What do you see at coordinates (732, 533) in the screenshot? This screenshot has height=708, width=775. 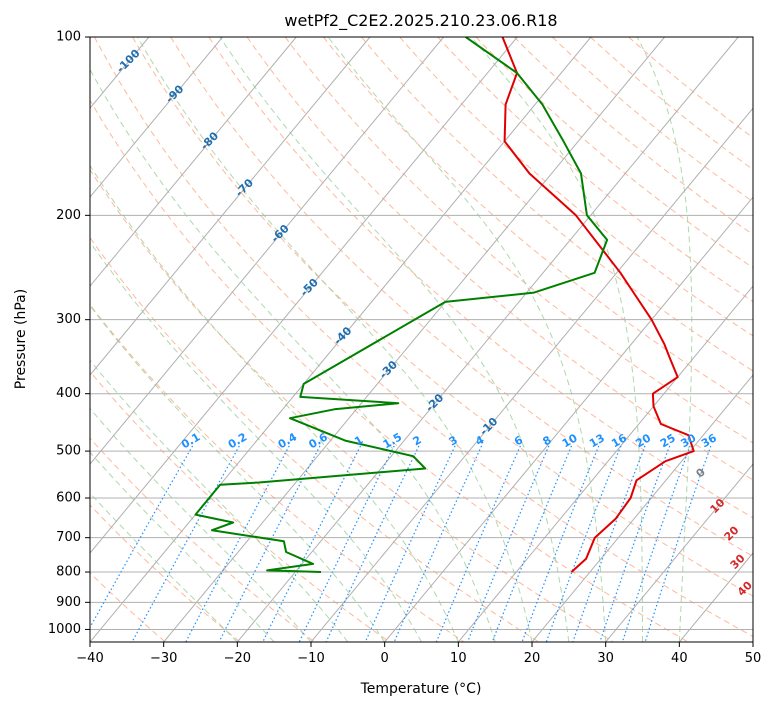 I see `dry-adiabat-label: 20` at bounding box center [732, 533].